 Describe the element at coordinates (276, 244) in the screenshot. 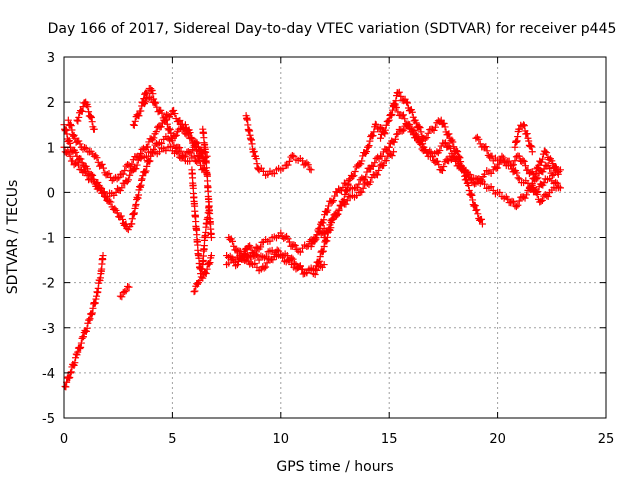

I see `series-trace-n` at that location.